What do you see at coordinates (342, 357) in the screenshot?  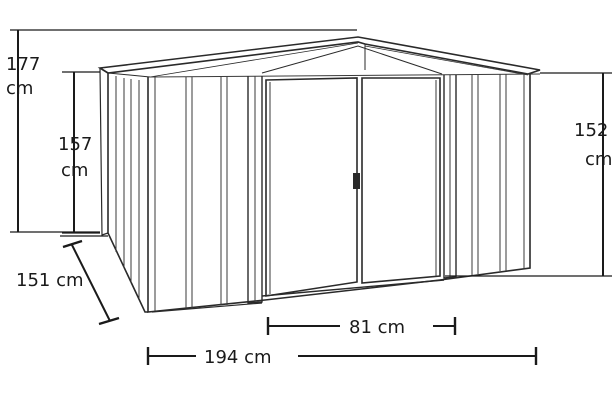 I see `dimension-total-width: 194 cm` at bounding box center [342, 357].